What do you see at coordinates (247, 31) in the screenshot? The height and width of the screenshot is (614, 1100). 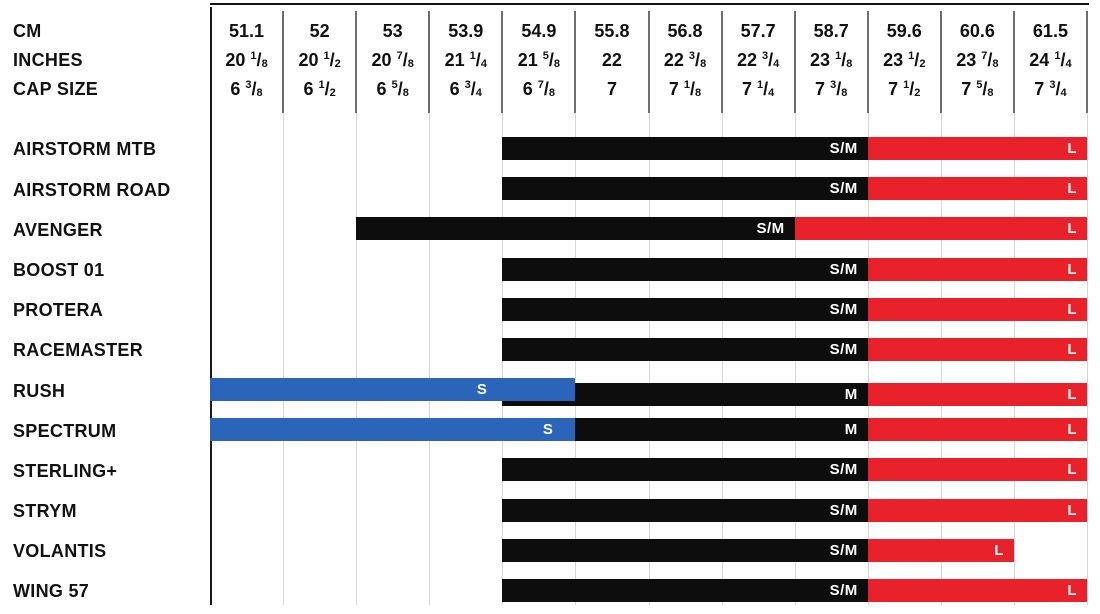 I see `col-cm-value: 51.1` at bounding box center [247, 31].